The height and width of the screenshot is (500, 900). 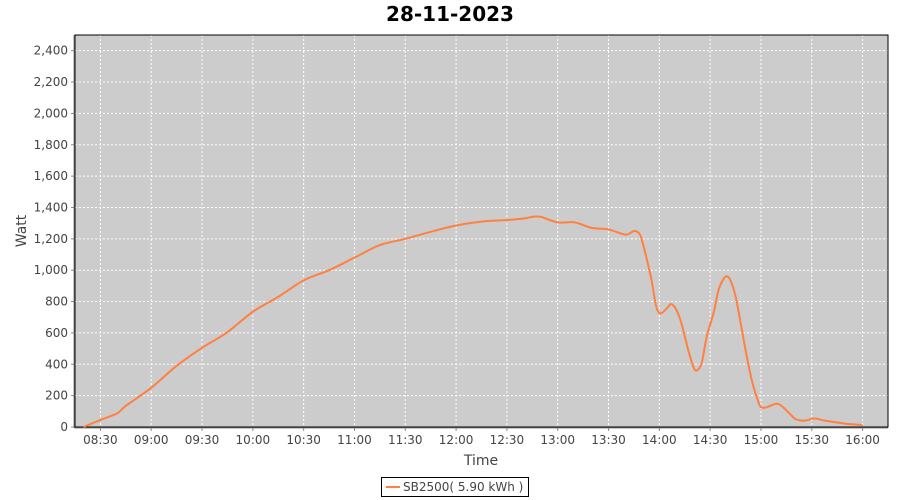 I want to click on y-tick-label: 800, so click(x=56, y=302).